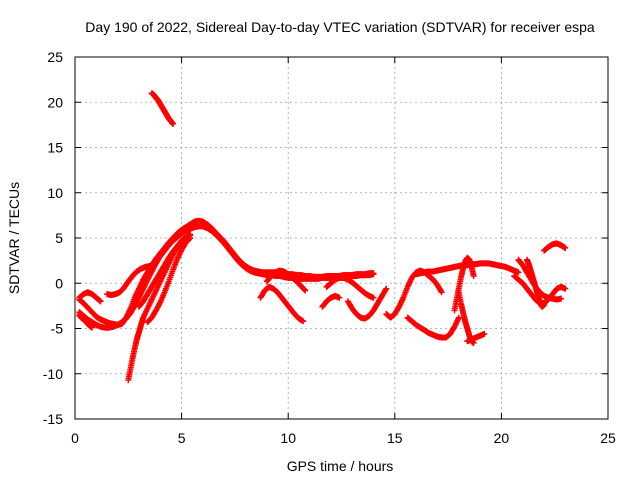 The width and height of the screenshot is (640, 480). I want to click on y-tick-label: 20, so click(55, 102).